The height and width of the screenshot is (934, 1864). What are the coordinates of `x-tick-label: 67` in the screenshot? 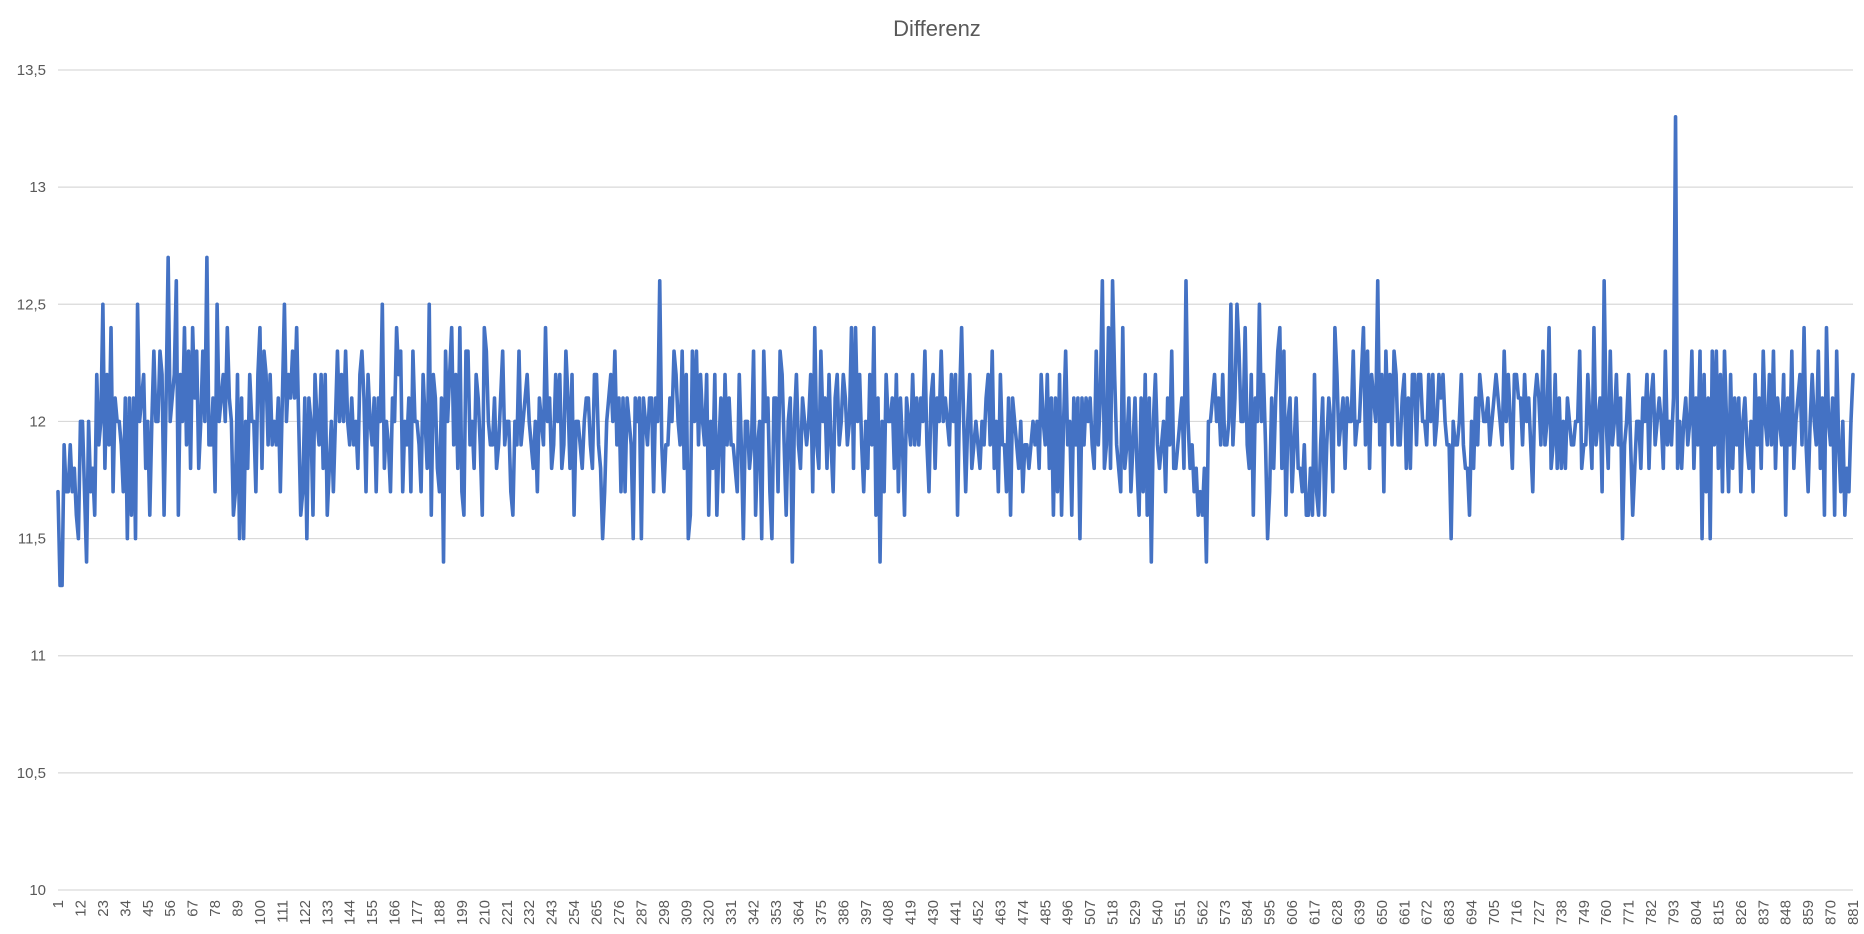 It's located at (193, 908).